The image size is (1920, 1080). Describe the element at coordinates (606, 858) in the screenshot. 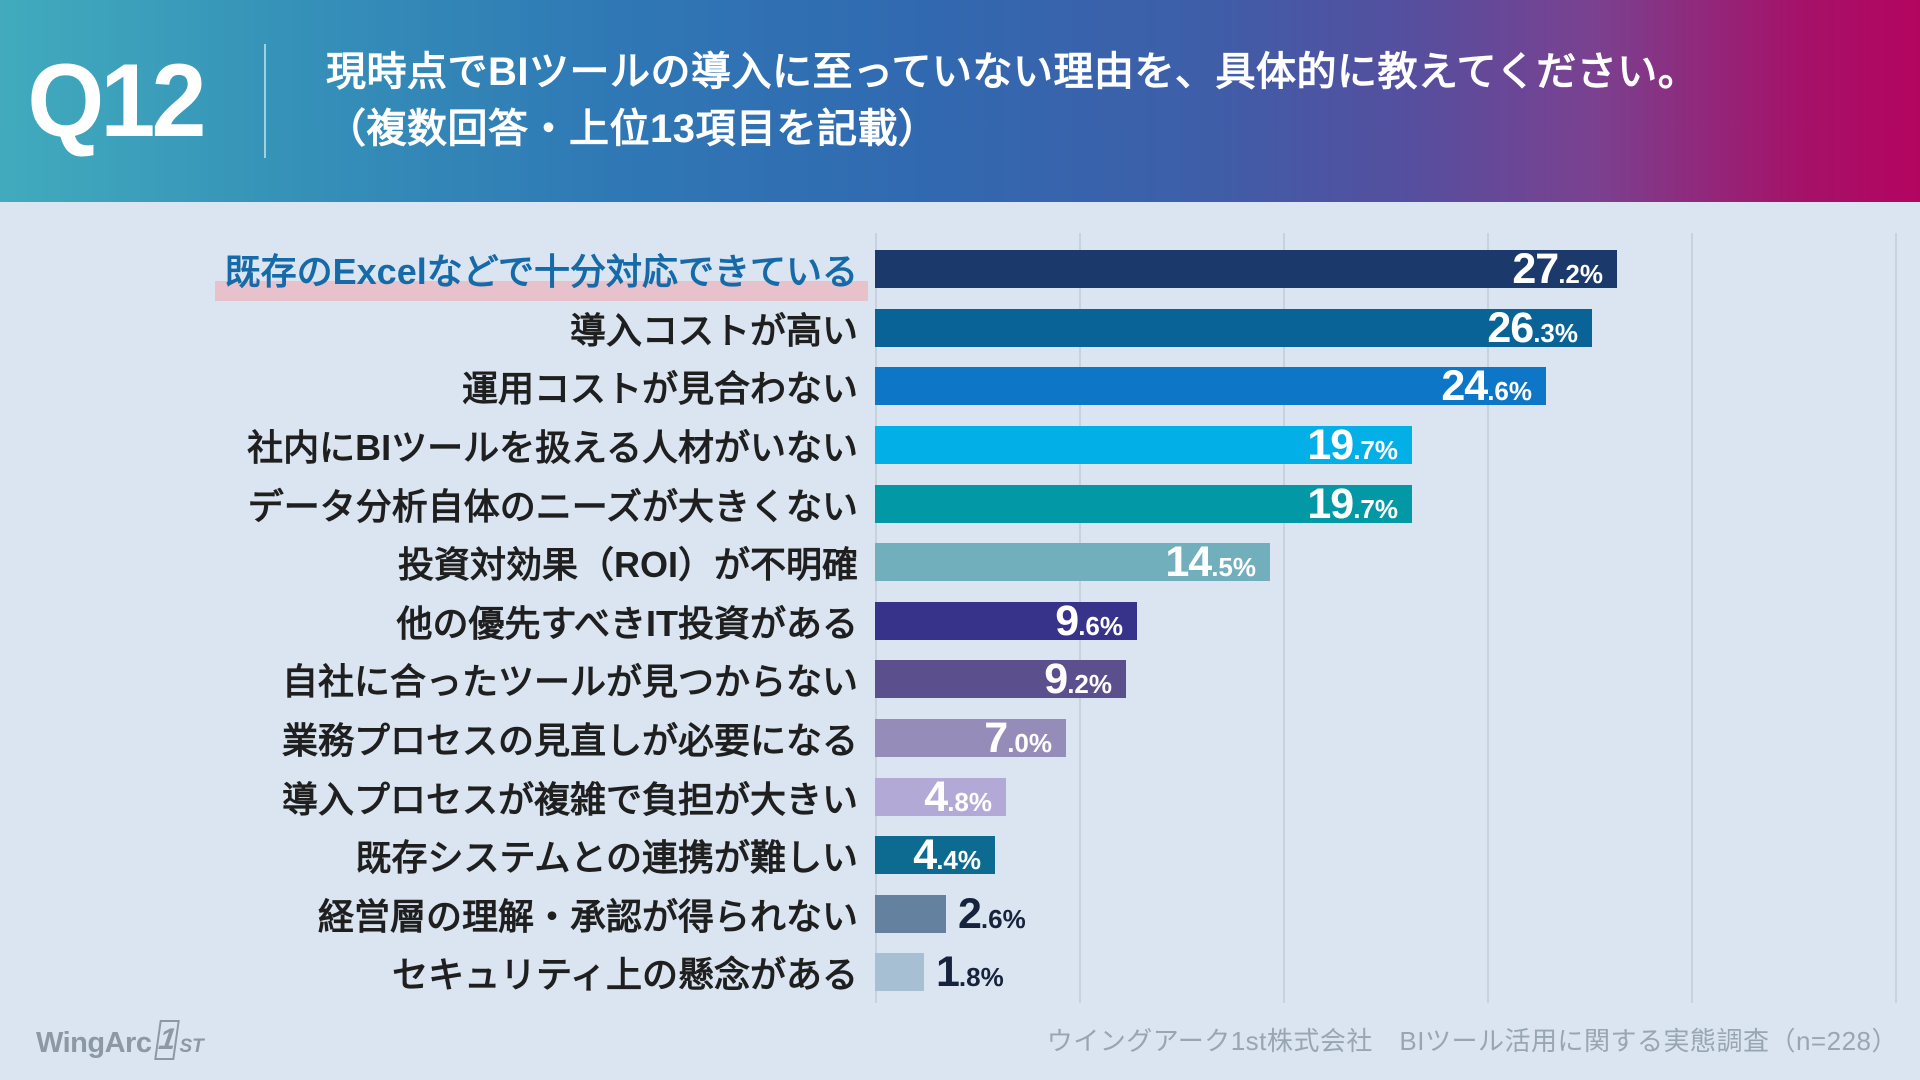

I see `category-label: 既存システムとの連携が難しい` at that location.